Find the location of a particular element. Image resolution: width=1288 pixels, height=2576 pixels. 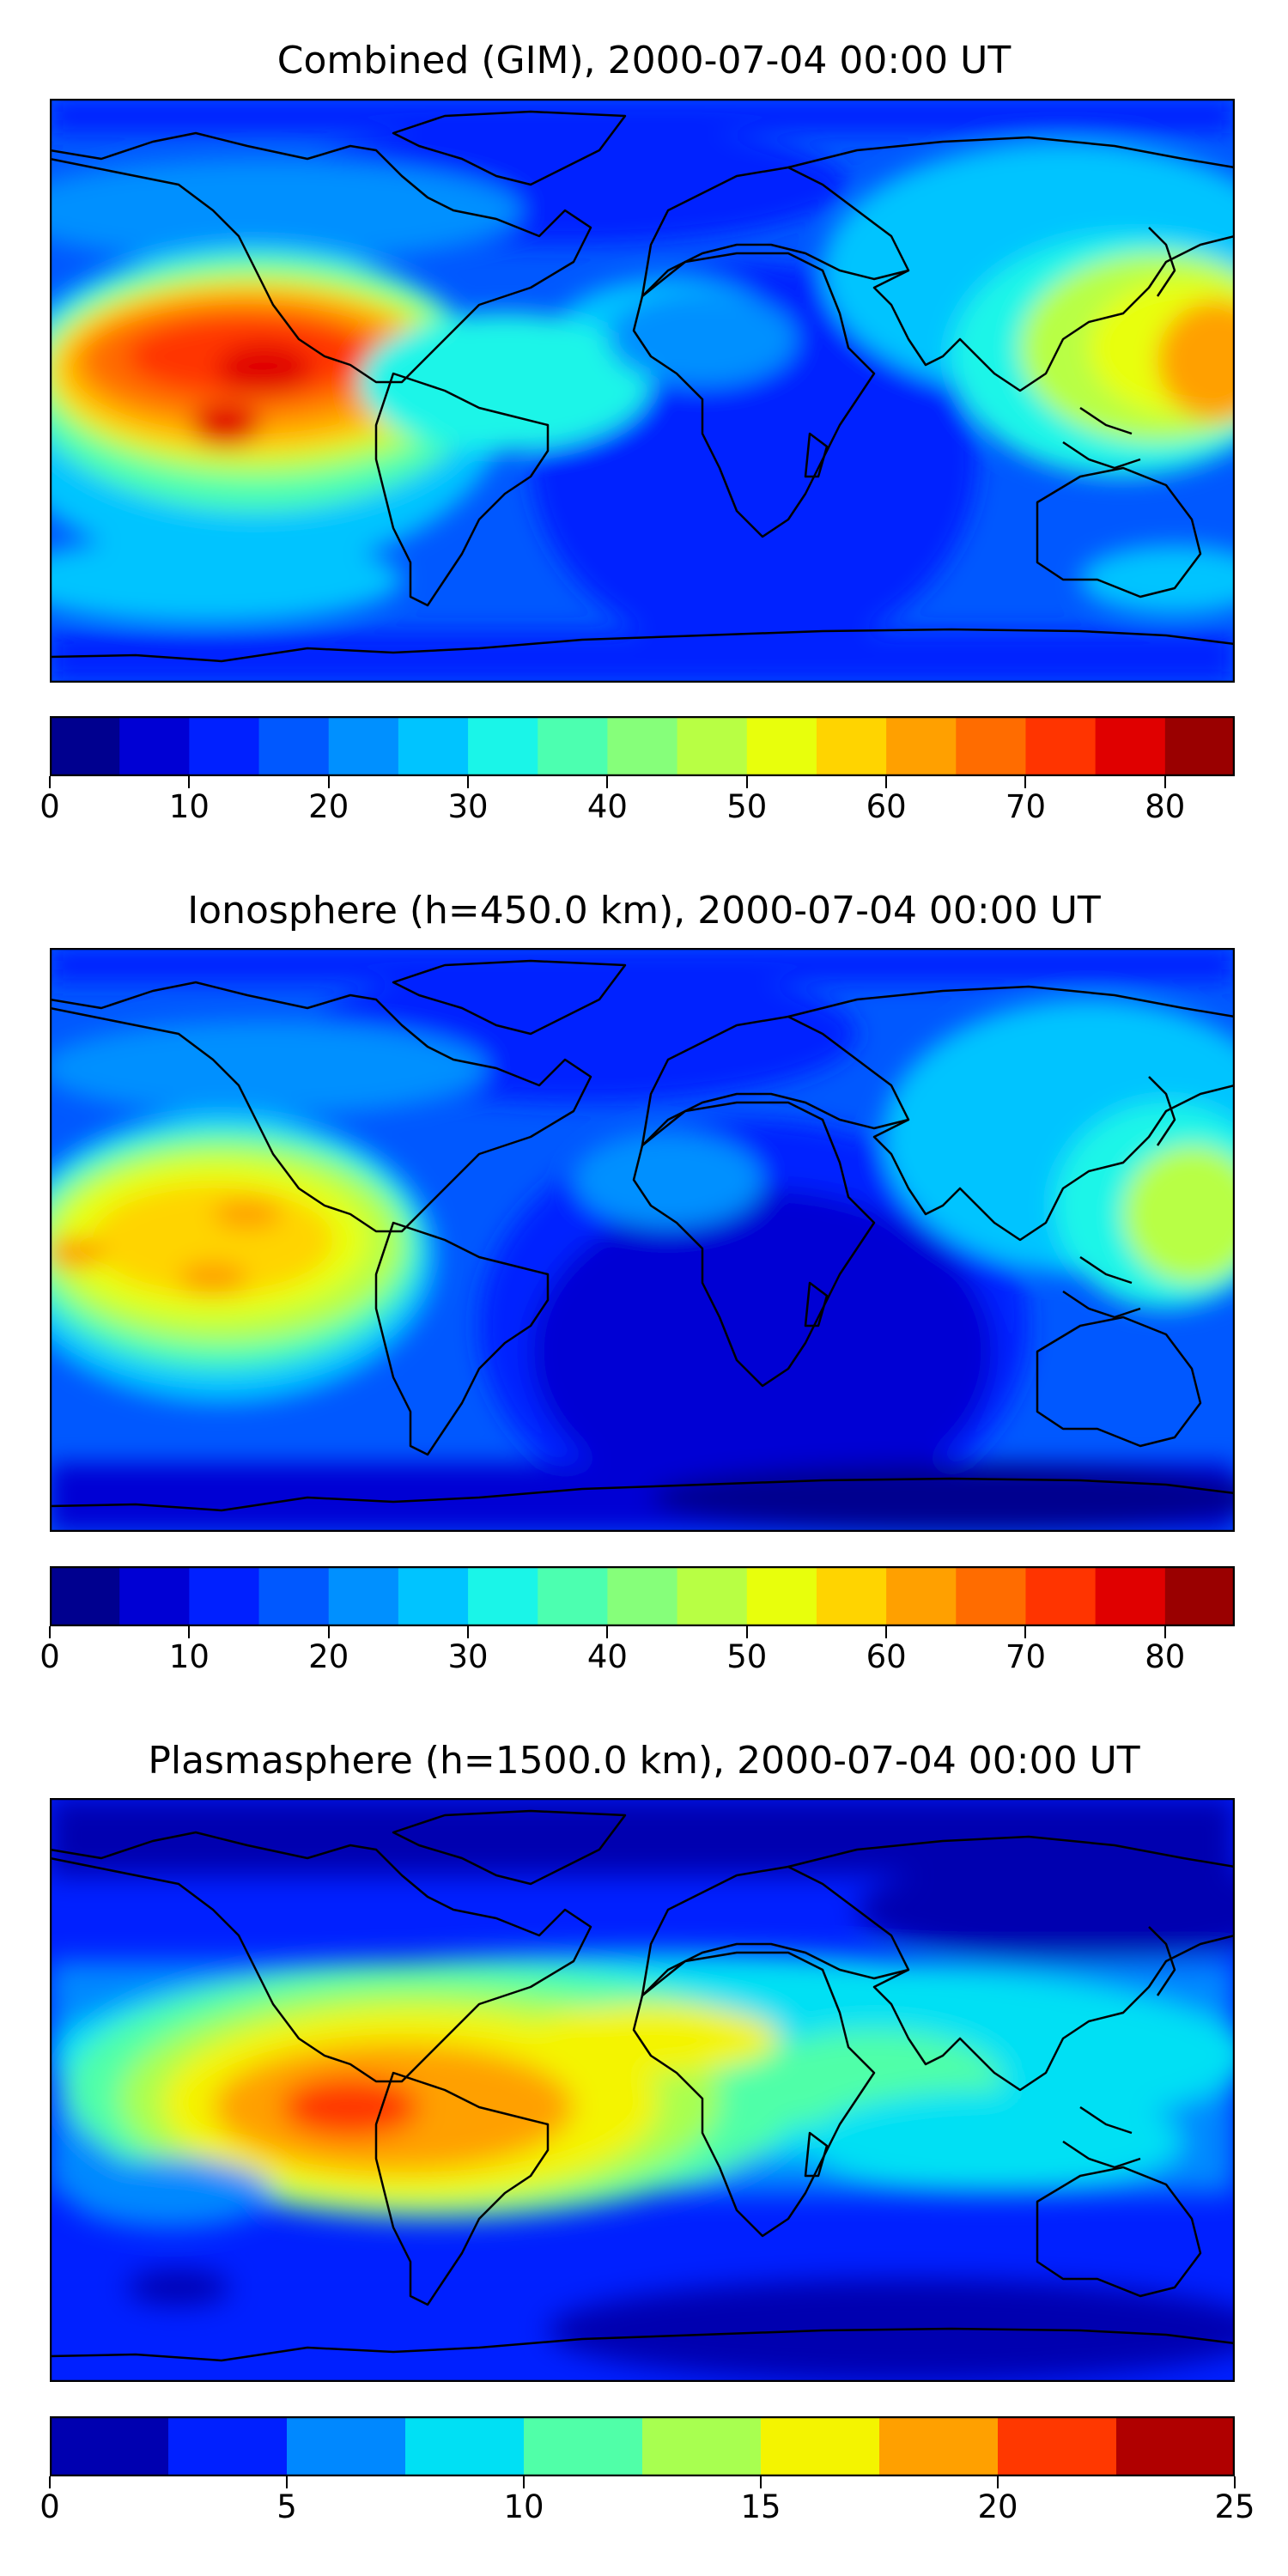

colorbar-tick-label: 25 is located at coordinates (1235, 2507).